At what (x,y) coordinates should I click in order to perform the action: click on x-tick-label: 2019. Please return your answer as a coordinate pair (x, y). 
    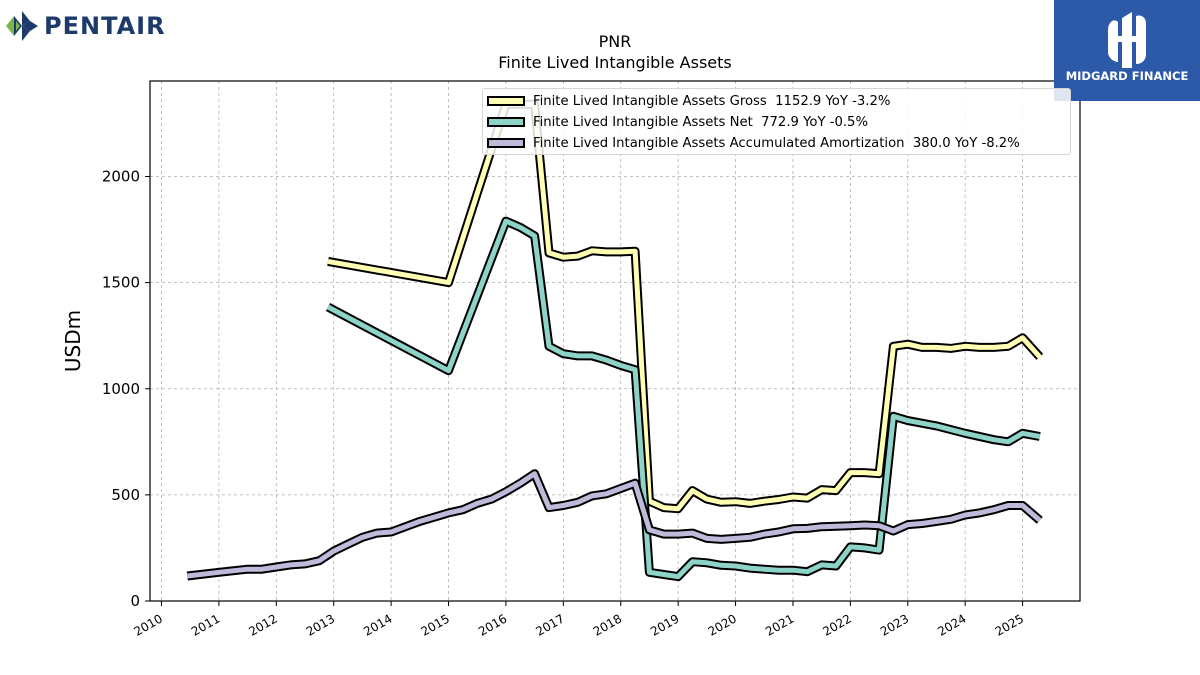
    Looking at the image, I should click on (664, 624).